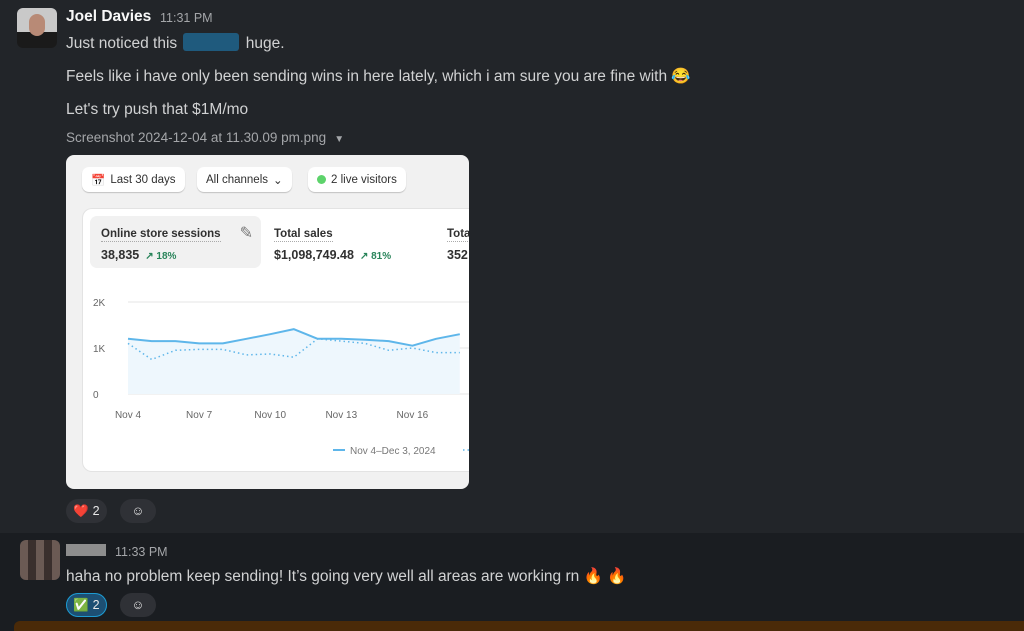 The height and width of the screenshot is (631, 1024). I want to click on metric-sales: Total sales $1,098,749.48 ↗ 81%, so click(333, 245).